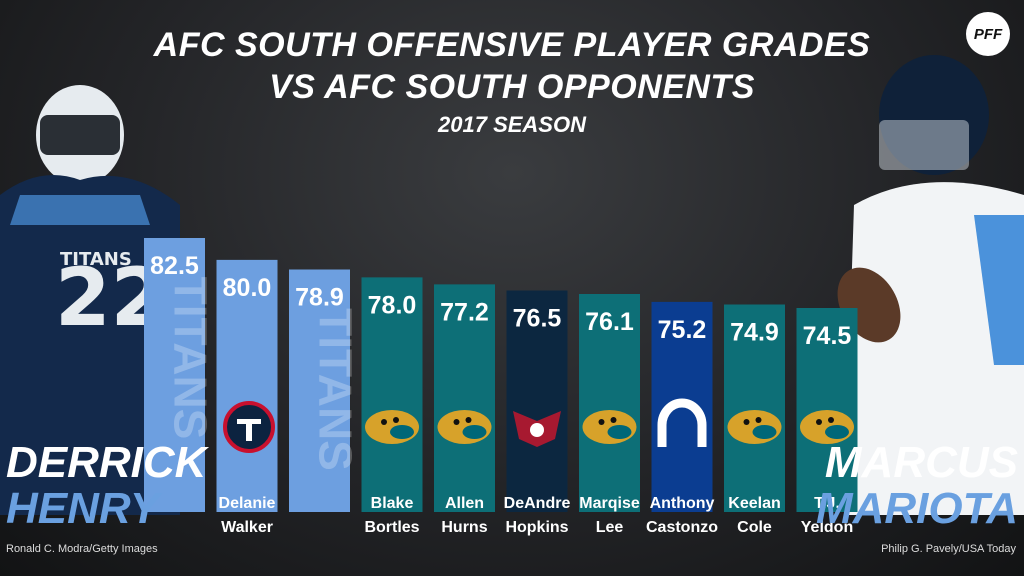 The image size is (1024, 576). I want to click on bar-value-label: 78.0, so click(392, 305).